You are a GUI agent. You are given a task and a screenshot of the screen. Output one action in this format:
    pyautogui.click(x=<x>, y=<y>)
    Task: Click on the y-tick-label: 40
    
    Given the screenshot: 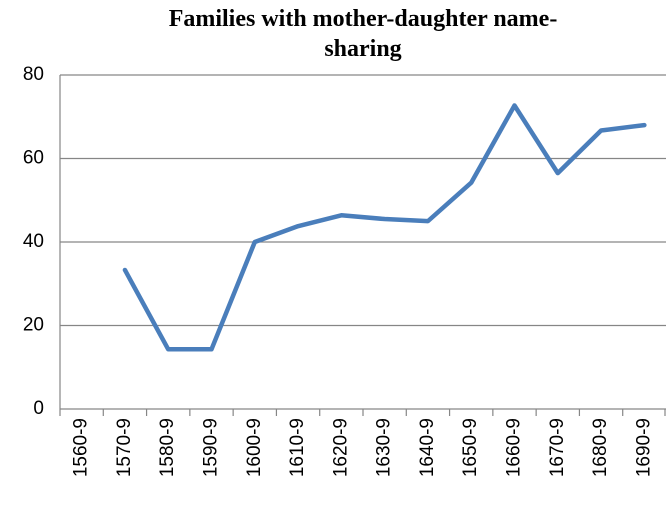 What is the action you would take?
    pyautogui.click(x=33, y=241)
    